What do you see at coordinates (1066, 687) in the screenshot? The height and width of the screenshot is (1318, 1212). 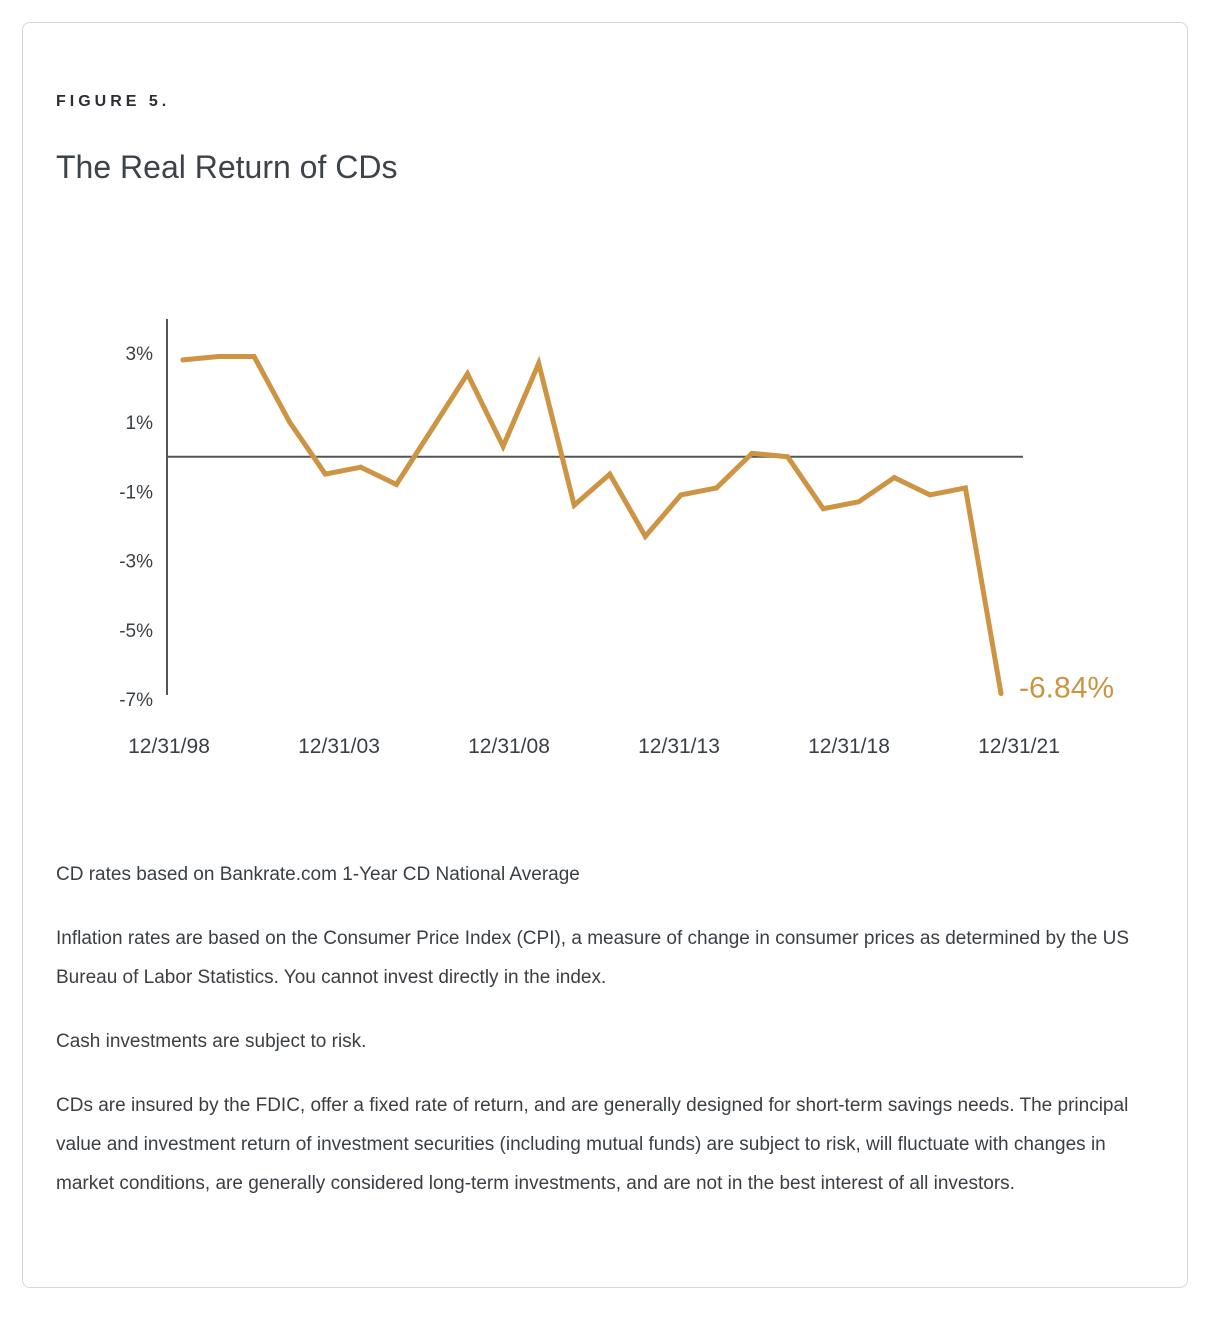 I see `end-value-annotation: -6.84%` at bounding box center [1066, 687].